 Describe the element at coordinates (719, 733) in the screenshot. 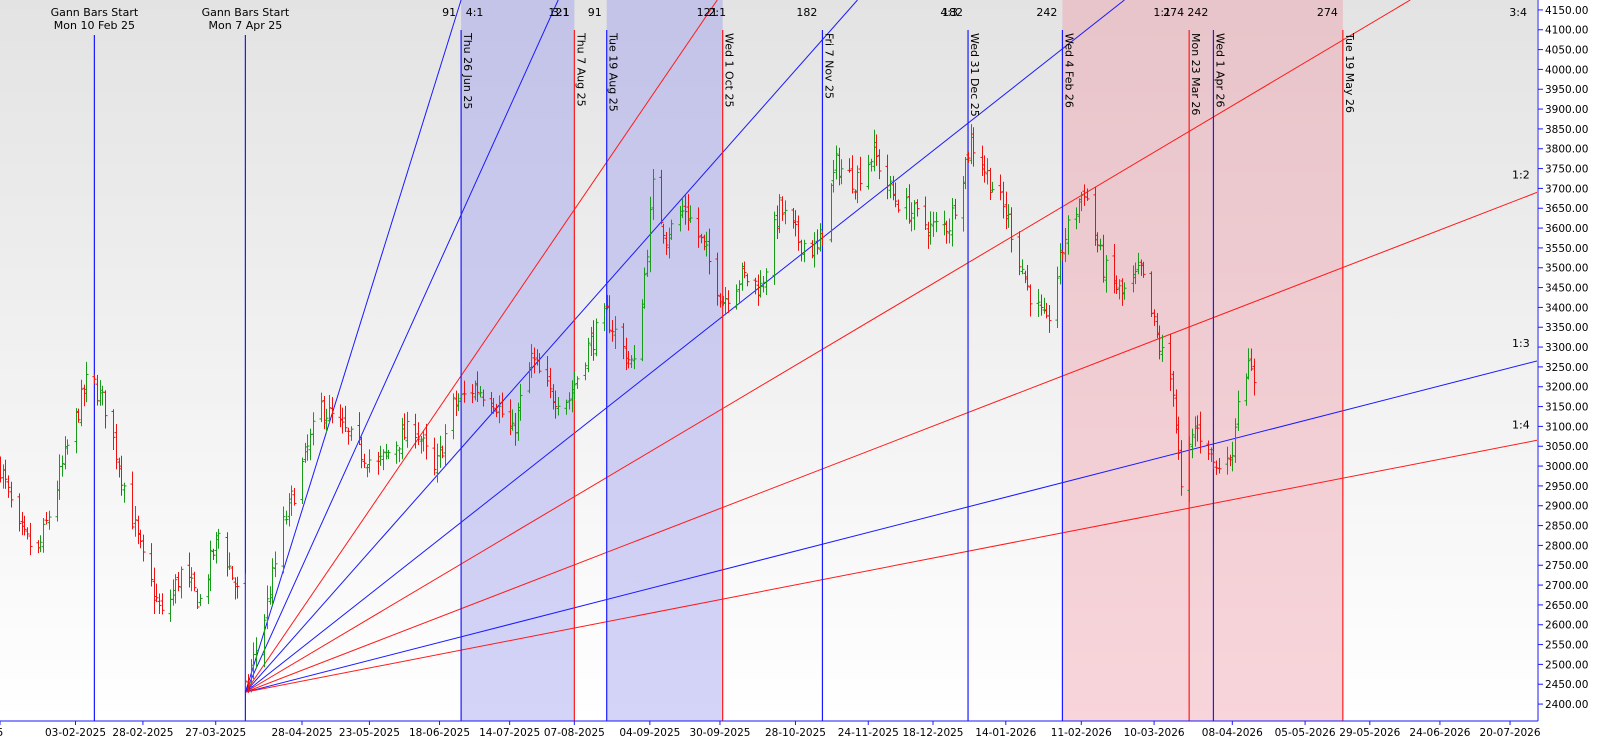

I see `time-tick-label: 30-09-2025` at that location.